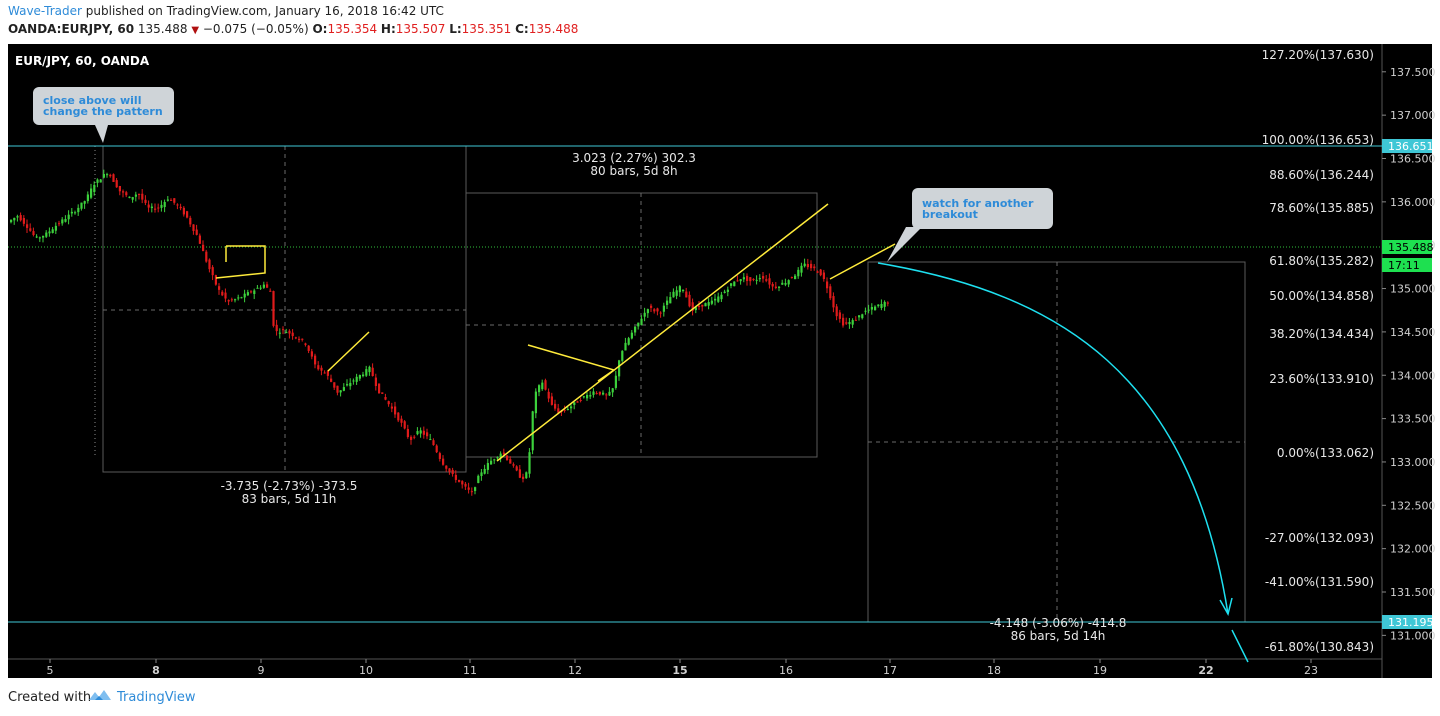 The width and height of the screenshot is (1440, 716). I want to click on fib-level-label: -27.00%(132.093), so click(1319, 538).